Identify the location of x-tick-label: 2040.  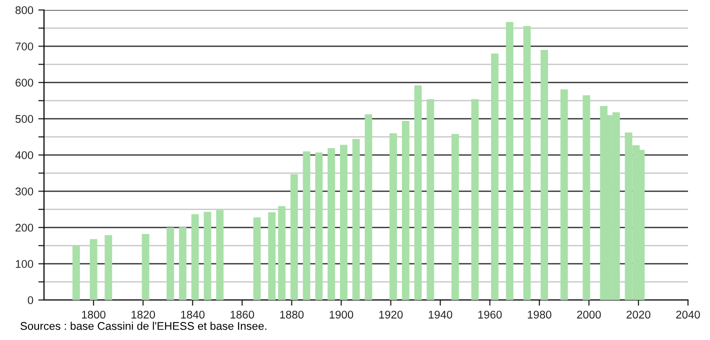
(688, 314).